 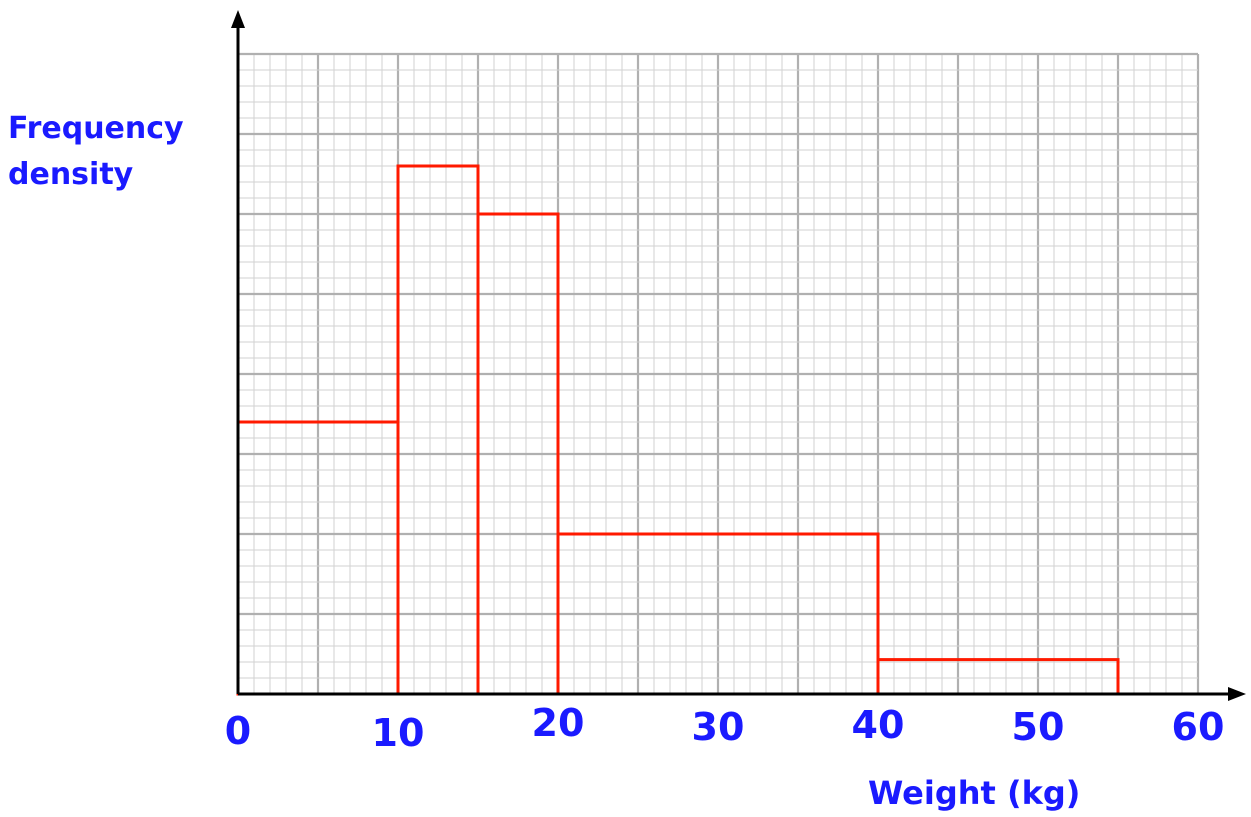 What do you see at coordinates (718, 727) in the screenshot?
I see `x-tick-label: 30` at bounding box center [718, 727].